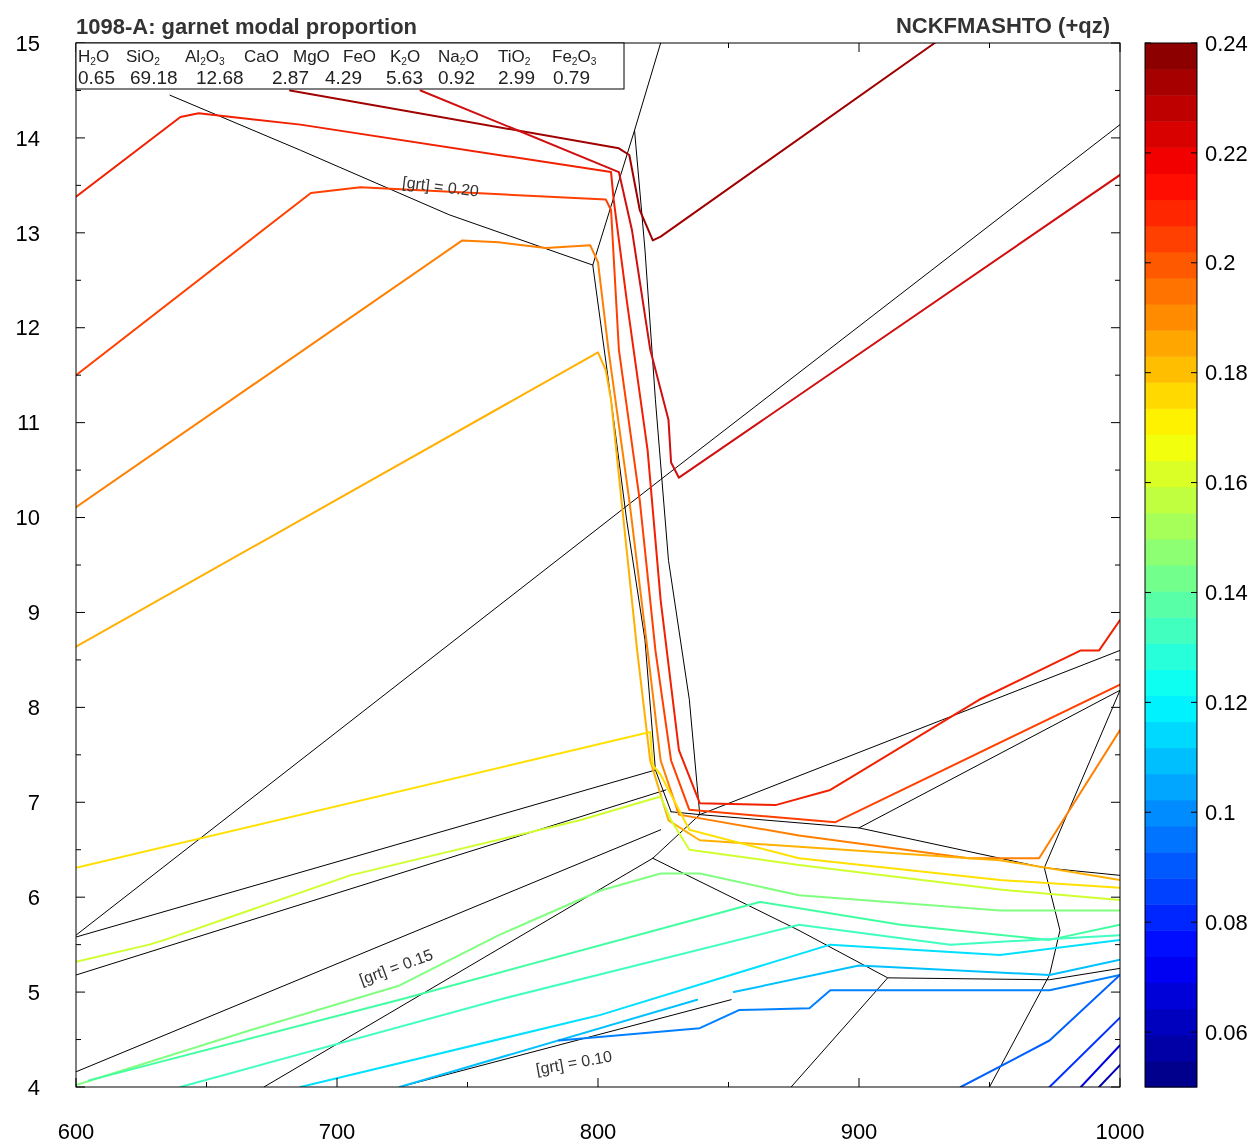 The image size is (1257, 1146). I want to click on chart-title: 1098-A: garnet modal proportion, so click(247, 26).